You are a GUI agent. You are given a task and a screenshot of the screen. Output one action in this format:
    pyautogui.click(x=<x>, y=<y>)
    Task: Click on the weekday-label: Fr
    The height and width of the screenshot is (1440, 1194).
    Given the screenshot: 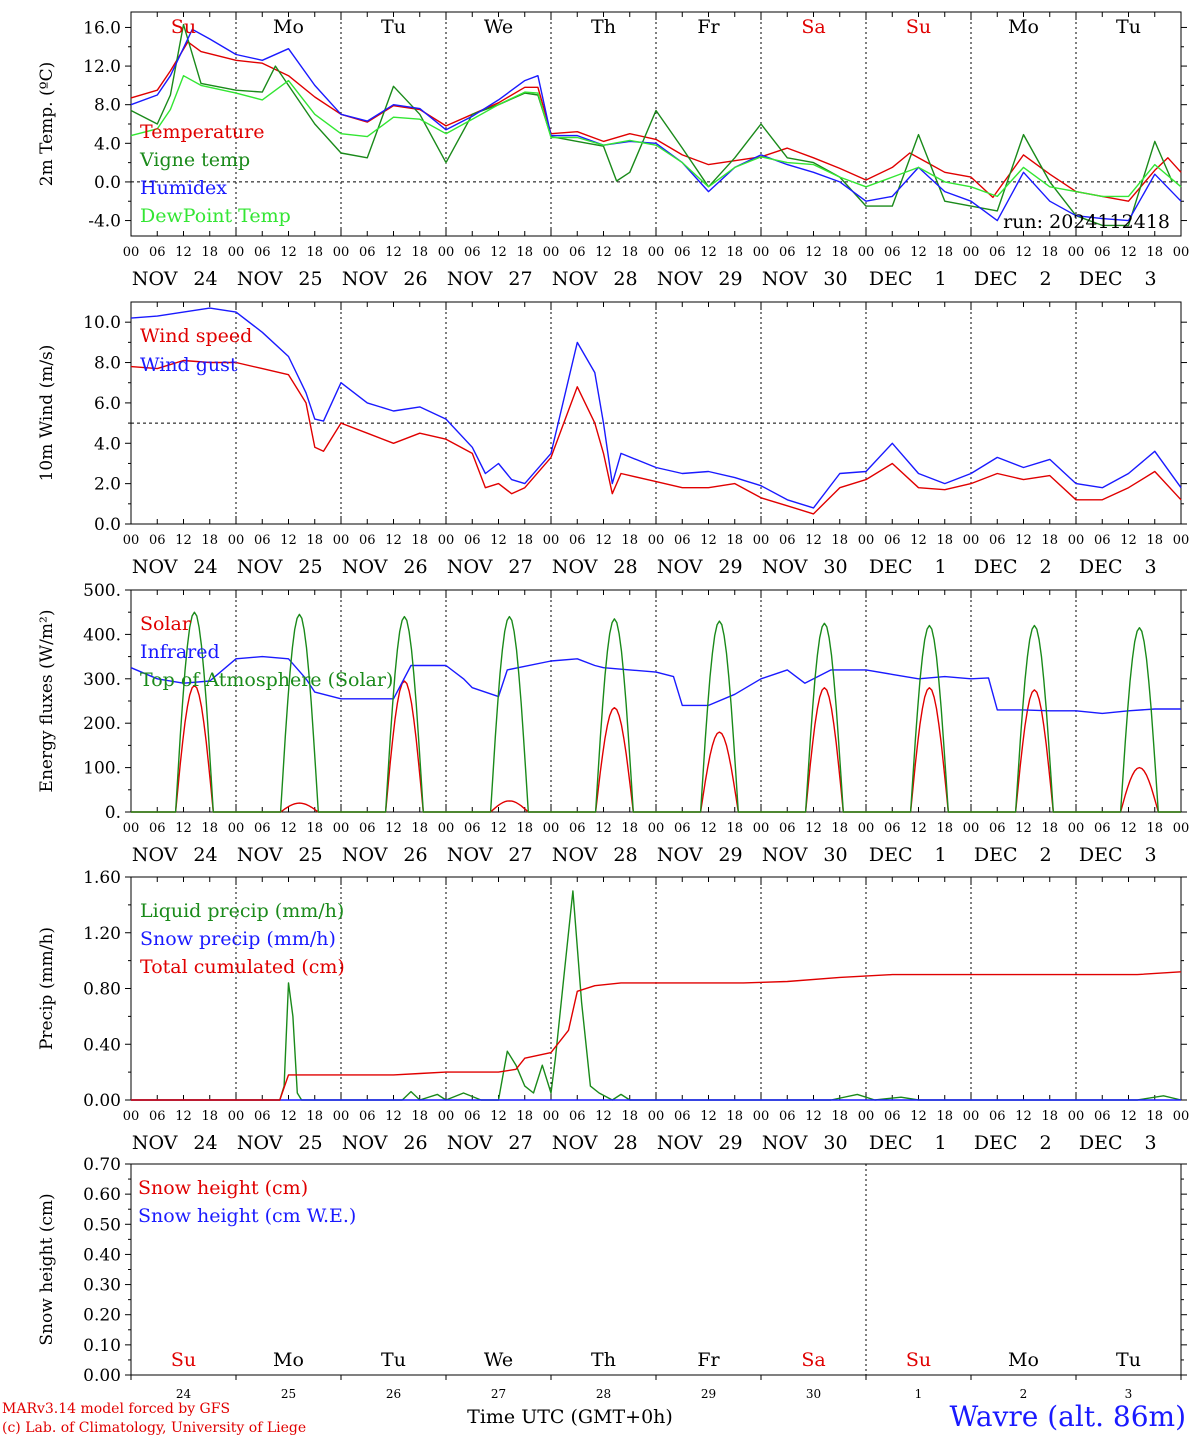 What is the action you would take?
    pyautogui.click(x=708, y=27)
    